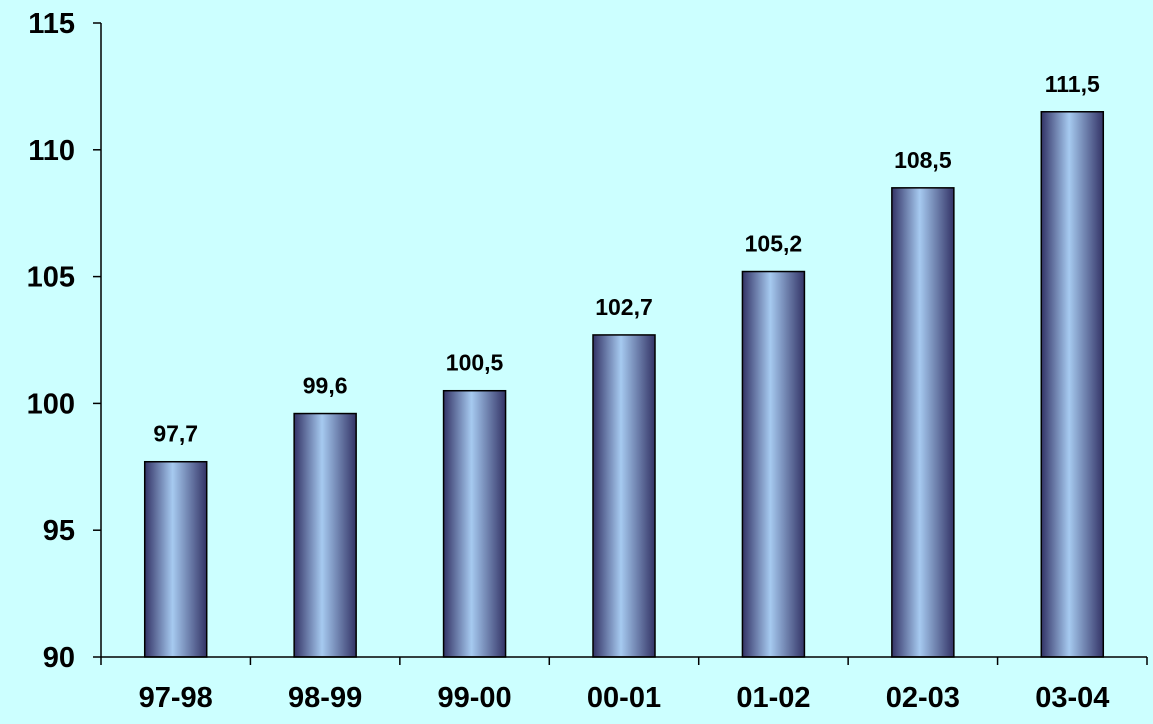 The width and height of the screenshot is (1153, 724). Describe the element at coordinates (59, 531) in the screenshot. I see `y-tick-label-95: 95` at that location.